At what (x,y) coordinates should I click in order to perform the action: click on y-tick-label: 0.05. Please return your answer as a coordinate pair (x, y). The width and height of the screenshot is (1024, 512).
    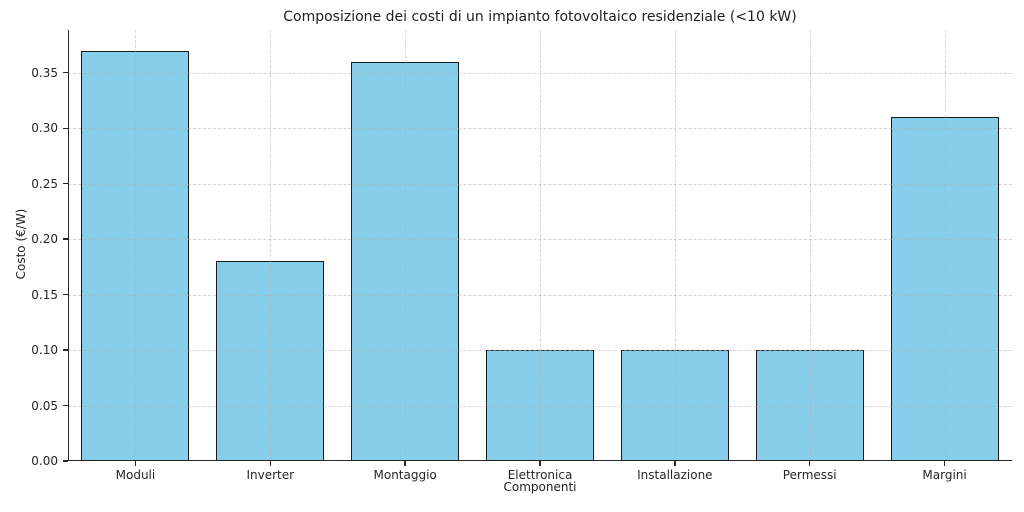
    Looking at the image, I should click on (44, 405).